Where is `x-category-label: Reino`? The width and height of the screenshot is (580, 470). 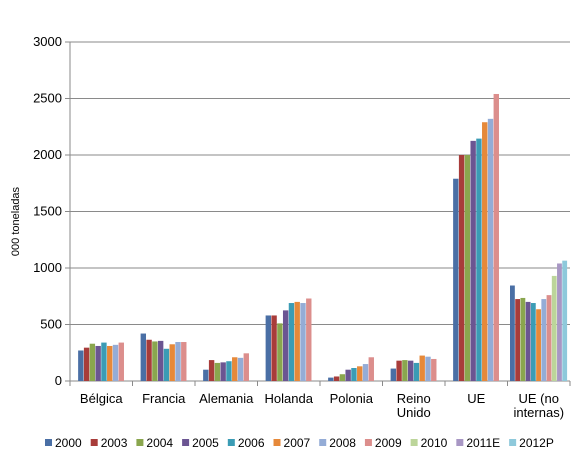
x-category-label: Reino is located at coordinates (414, 398).